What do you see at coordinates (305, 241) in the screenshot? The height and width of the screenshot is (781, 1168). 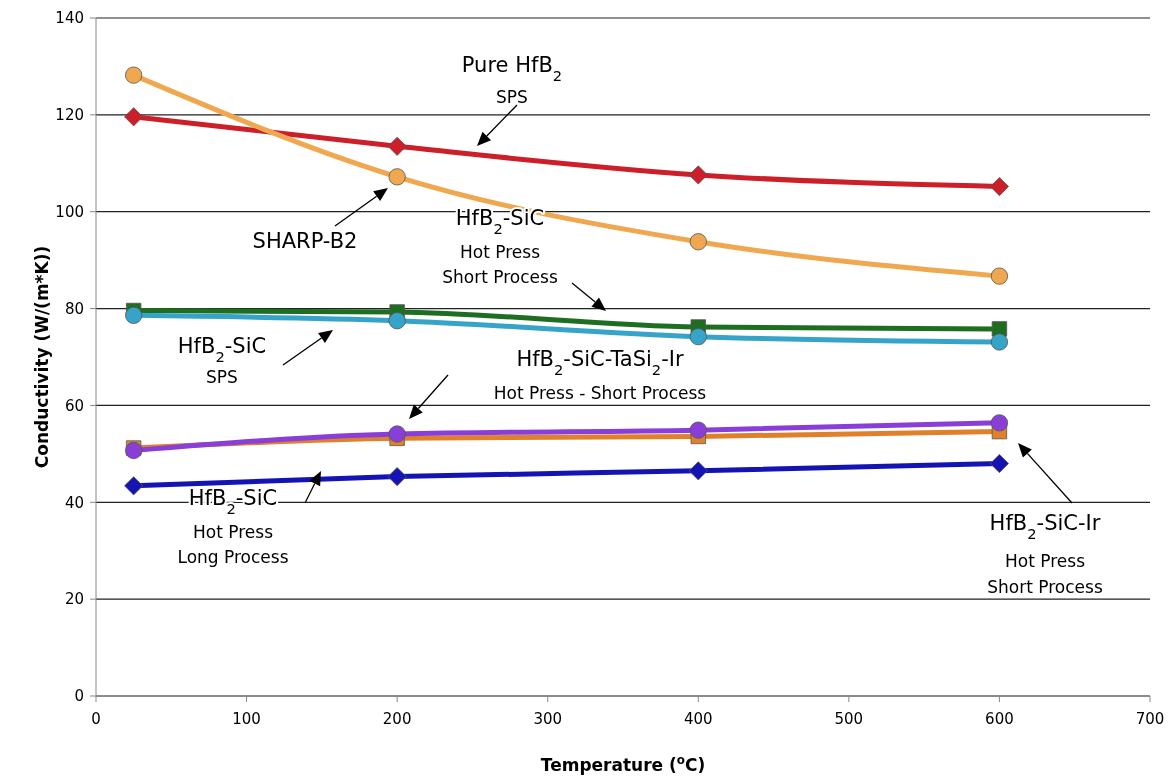 I see `annotation: SHARP-B2` at bounding box center [305, 241].